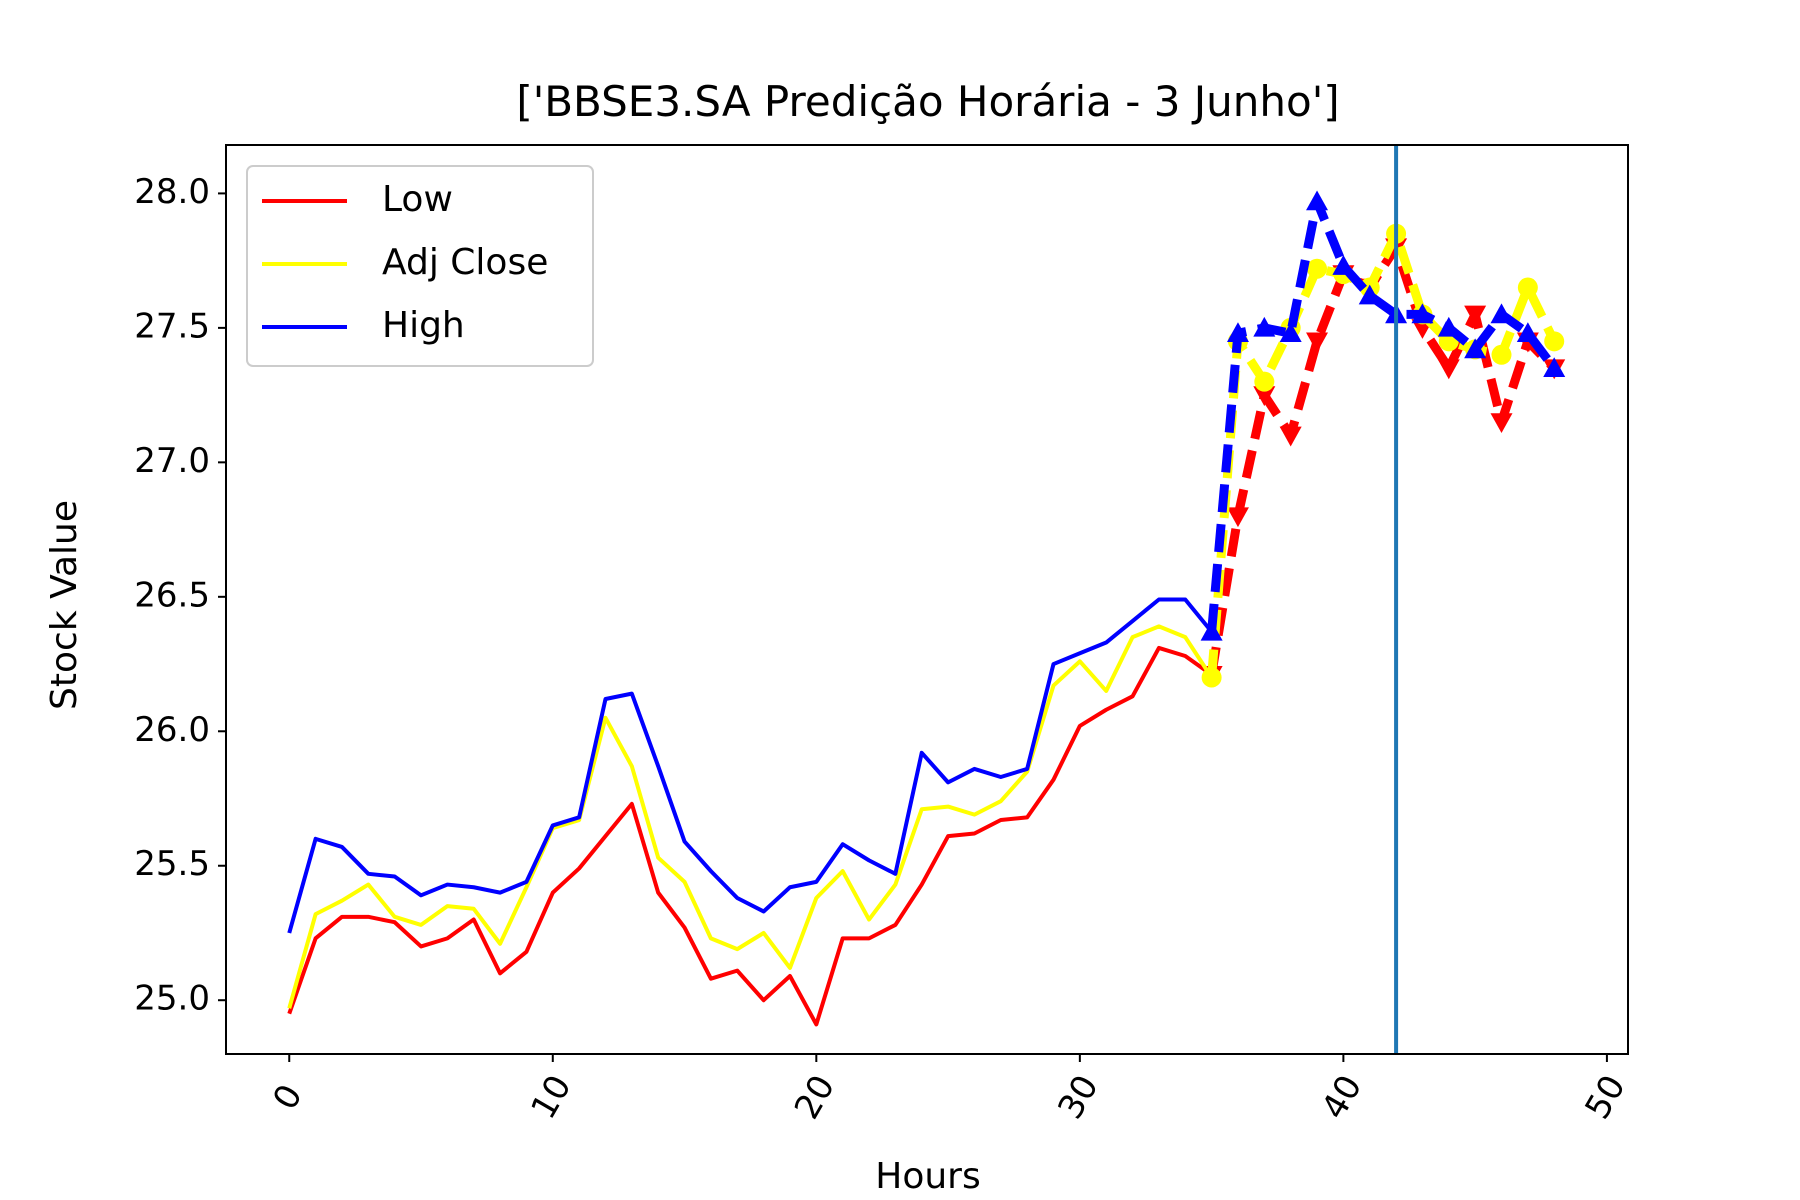  I want to click on x-tick-label: 50, so click(1605, 1097).